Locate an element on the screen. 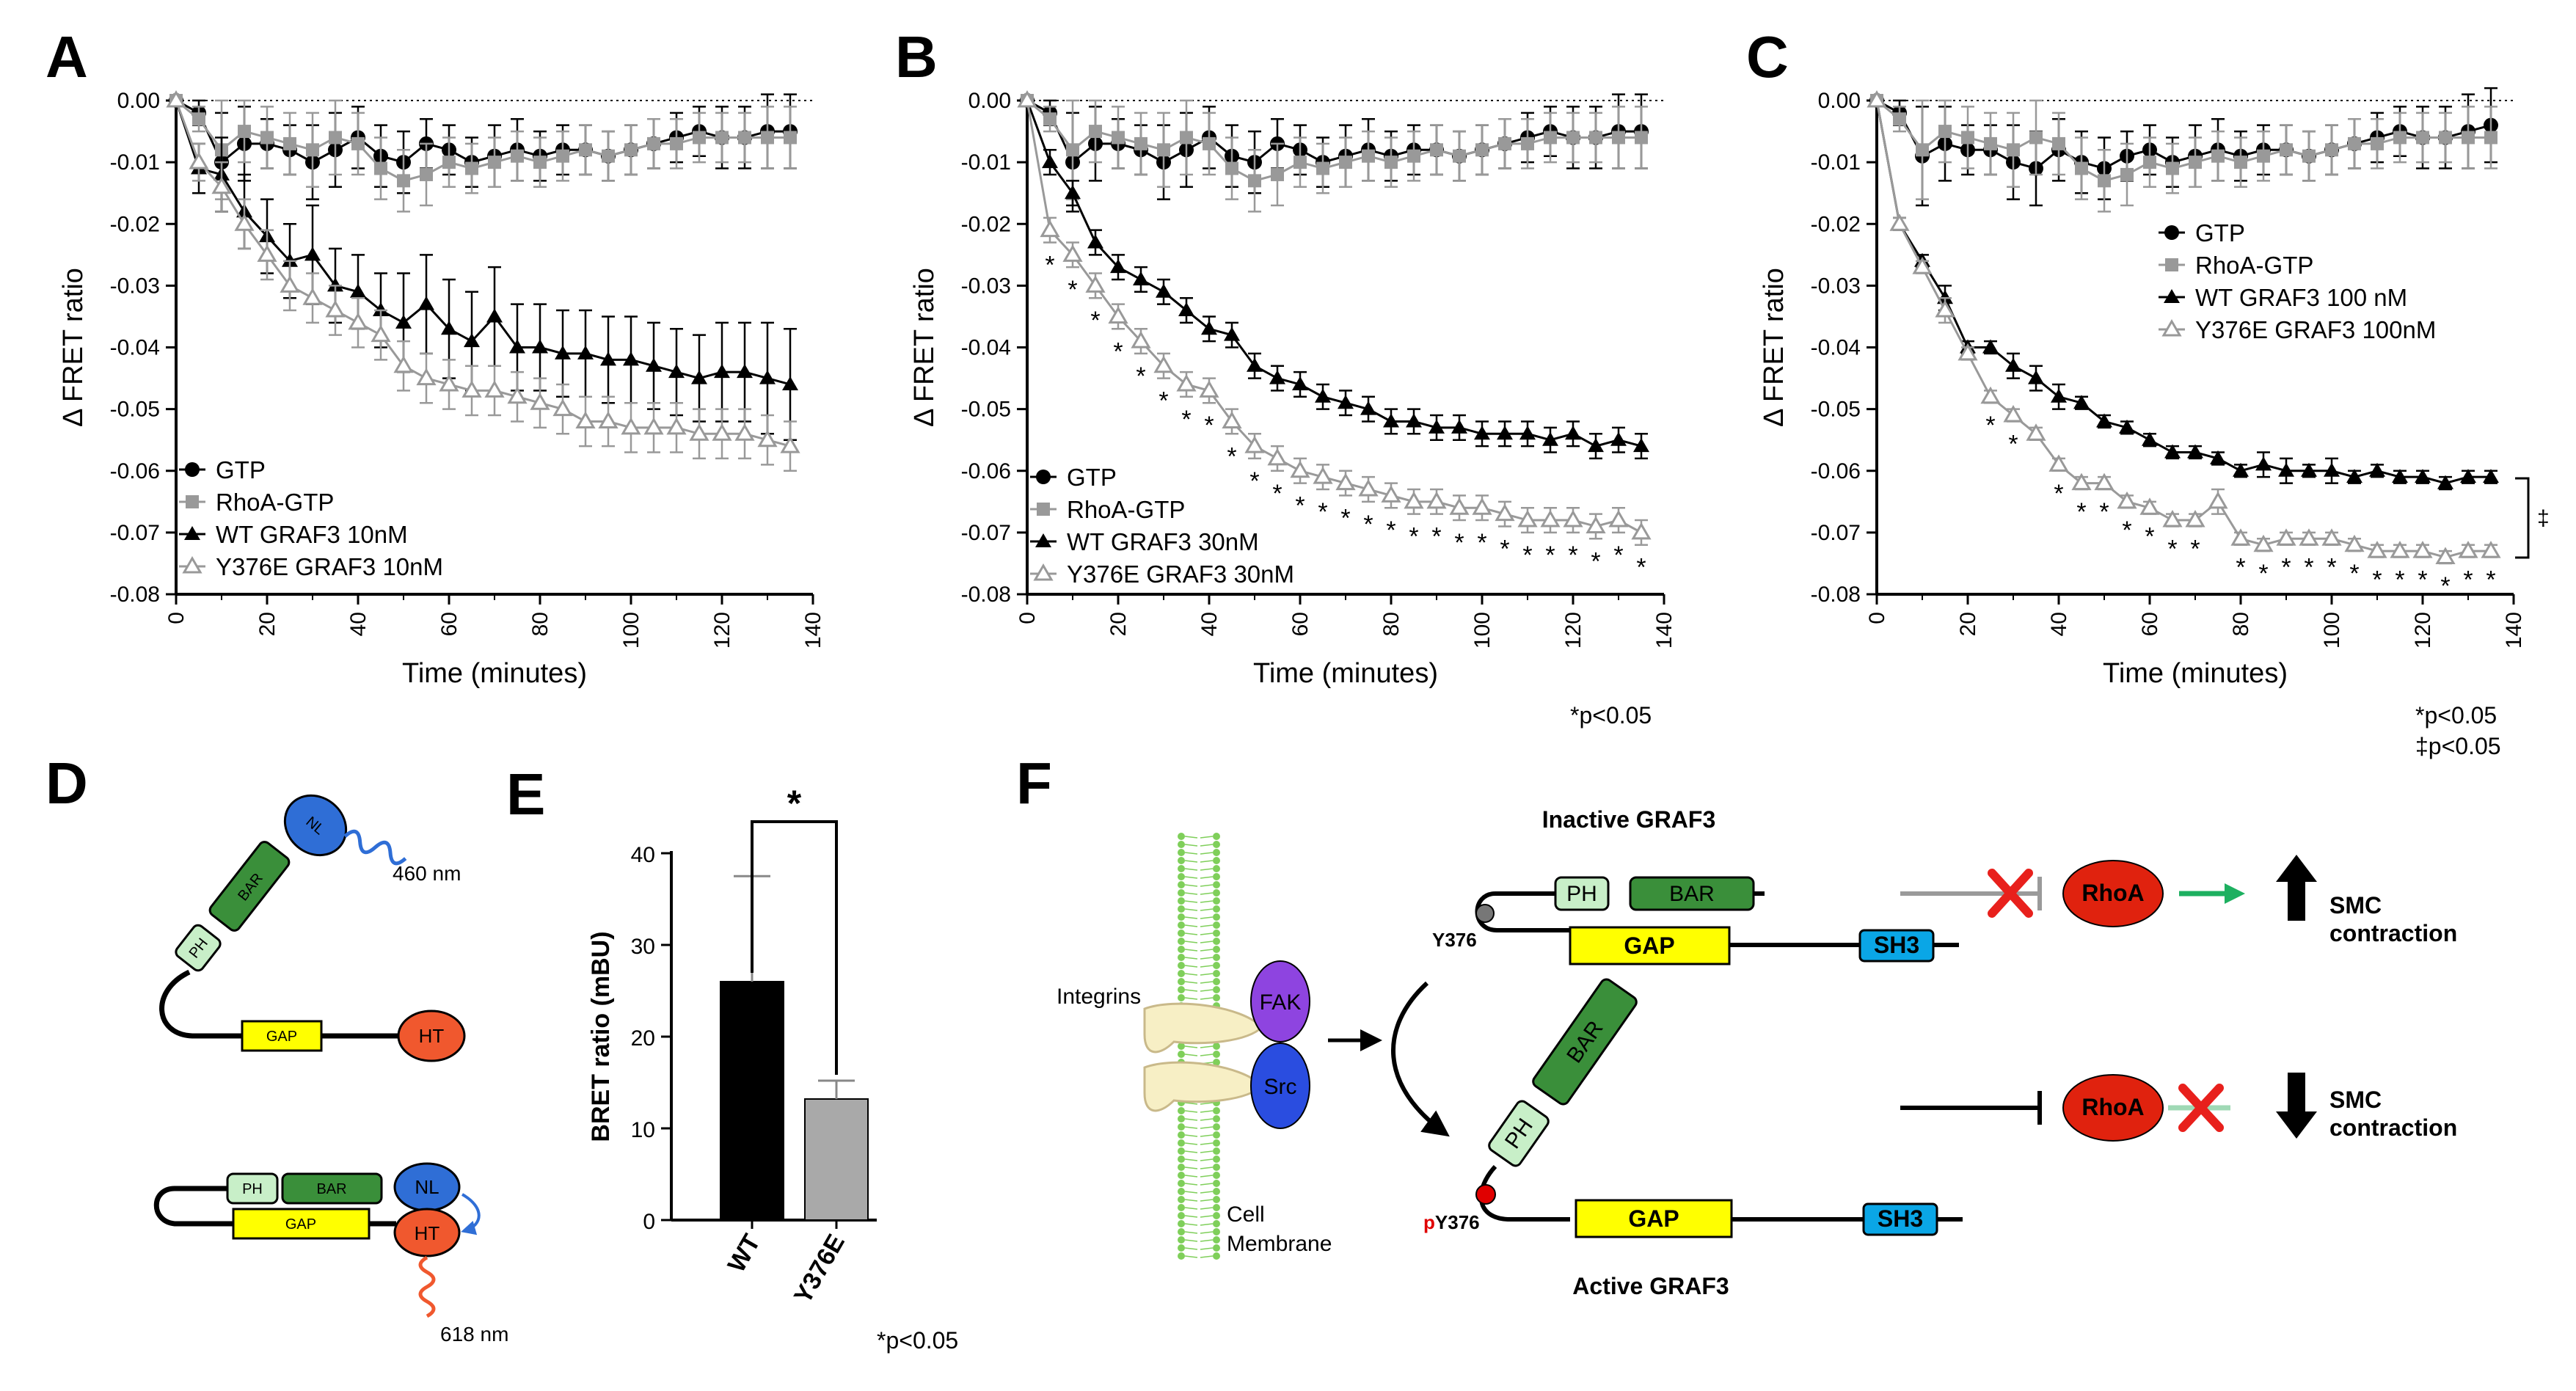 This screenshot has width=2576, height=1391. panel-label-f: F is located at coordinates (1034, 783).